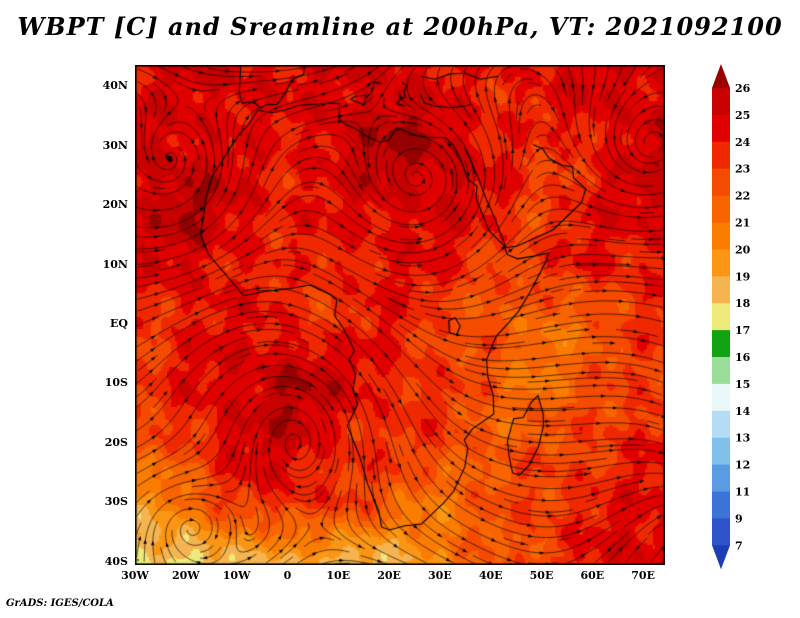 This screenshot has width=800, height=618. I want to click on colorbar: 26 25 24 23 22 21 20 19 18 17 16 15 14 13 12 11 9 7, so click(731, 317).